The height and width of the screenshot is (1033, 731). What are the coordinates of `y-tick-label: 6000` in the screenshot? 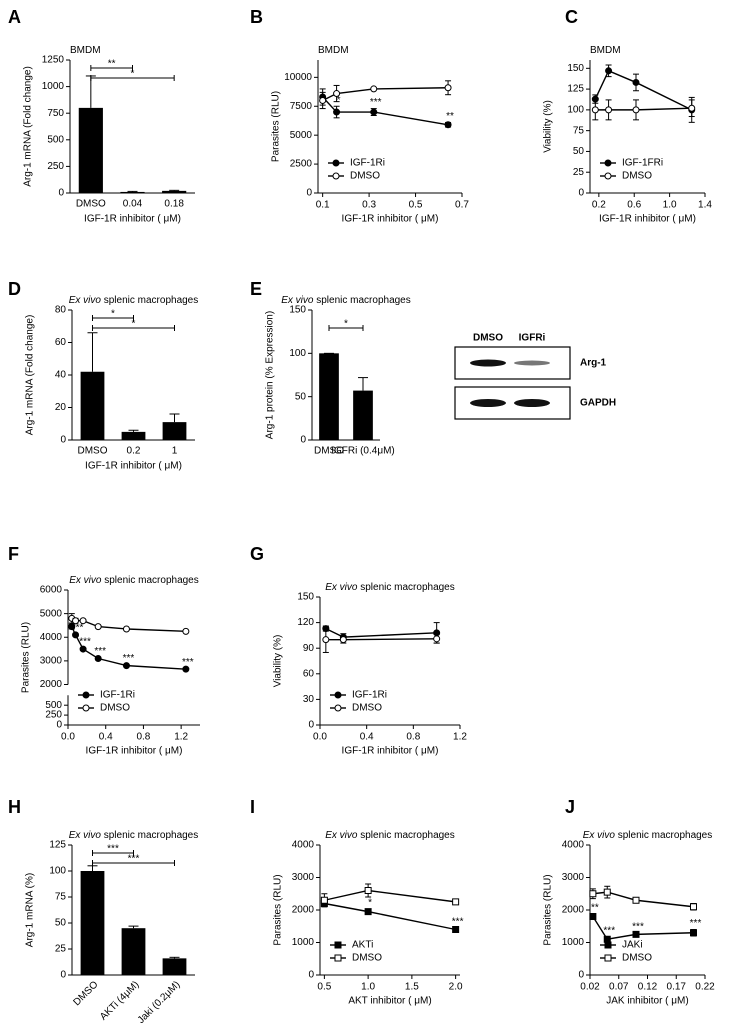 It's located at (51, 590).